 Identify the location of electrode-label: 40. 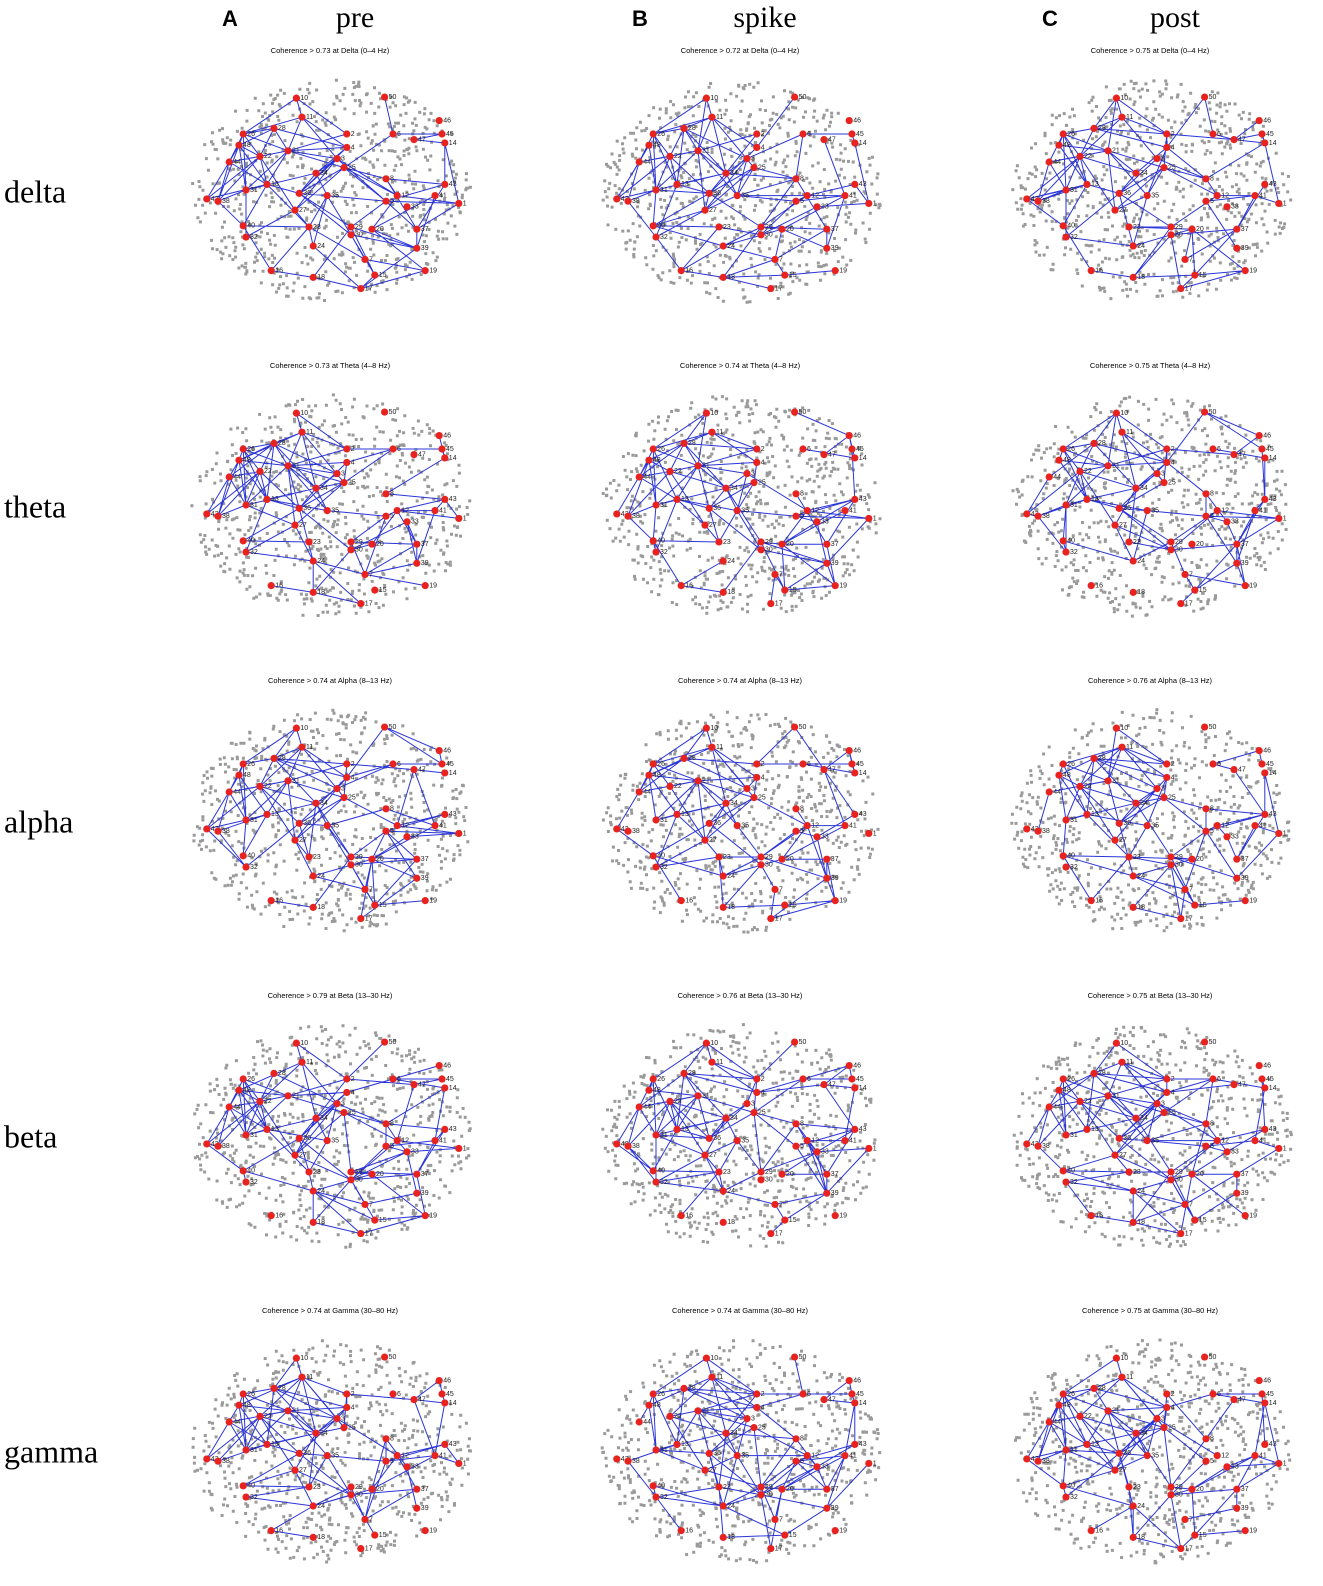
(1071, 856).